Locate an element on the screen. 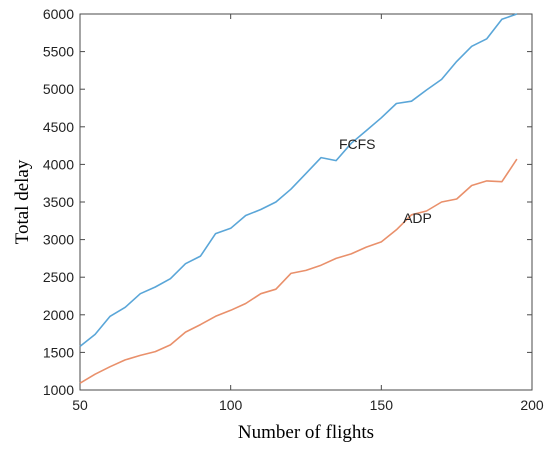 The image size is (550, 449). y-tick-label: 4500 is located at coordinates (58, 127).